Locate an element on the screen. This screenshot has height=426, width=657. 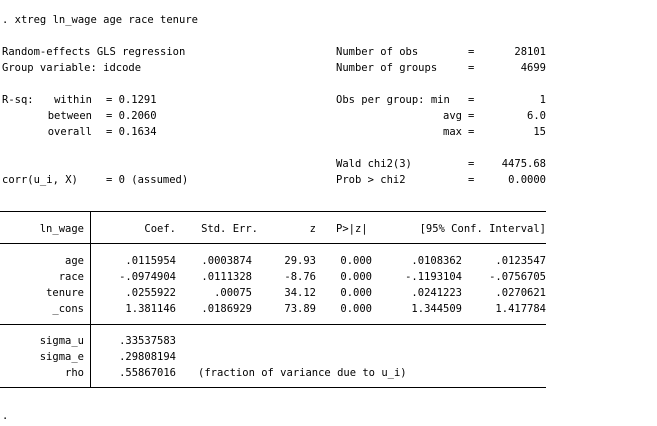
between-value: = 0.2060 is located at coordinates (131, 116).